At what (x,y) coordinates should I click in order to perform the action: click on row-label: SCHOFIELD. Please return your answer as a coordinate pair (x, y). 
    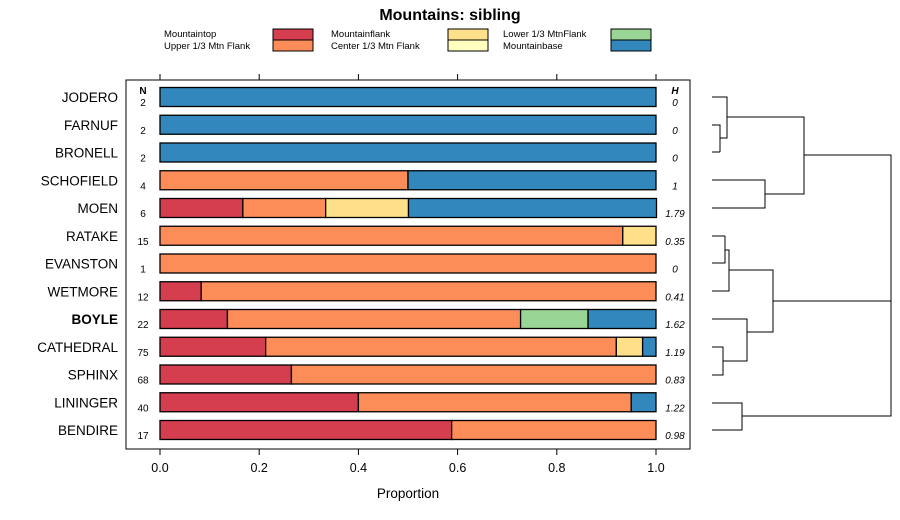
    Looking at the image, I should click on (80, 180).